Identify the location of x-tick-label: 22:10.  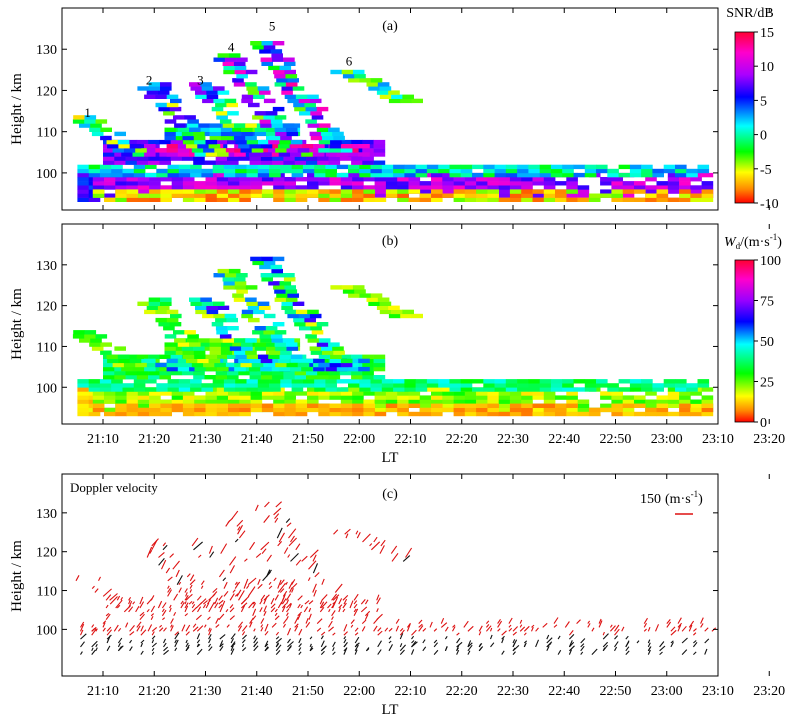
(411, 439).